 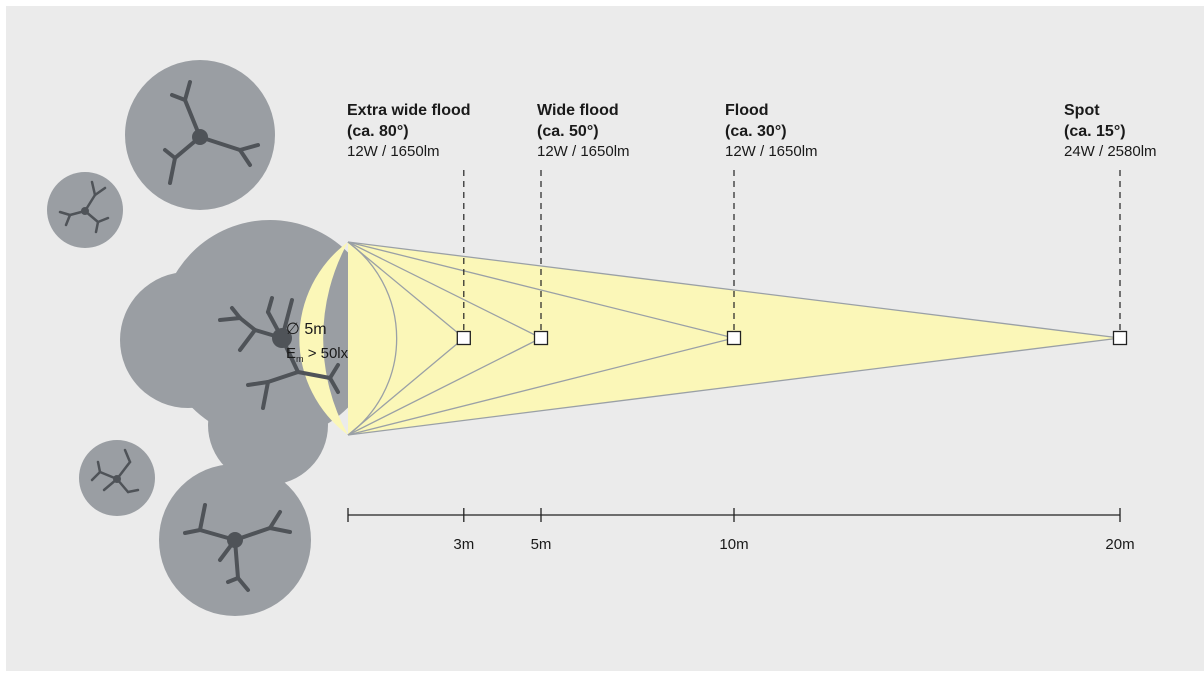 I want to click on diameter-label: ∅ 5m, so click(x=306, y=329).